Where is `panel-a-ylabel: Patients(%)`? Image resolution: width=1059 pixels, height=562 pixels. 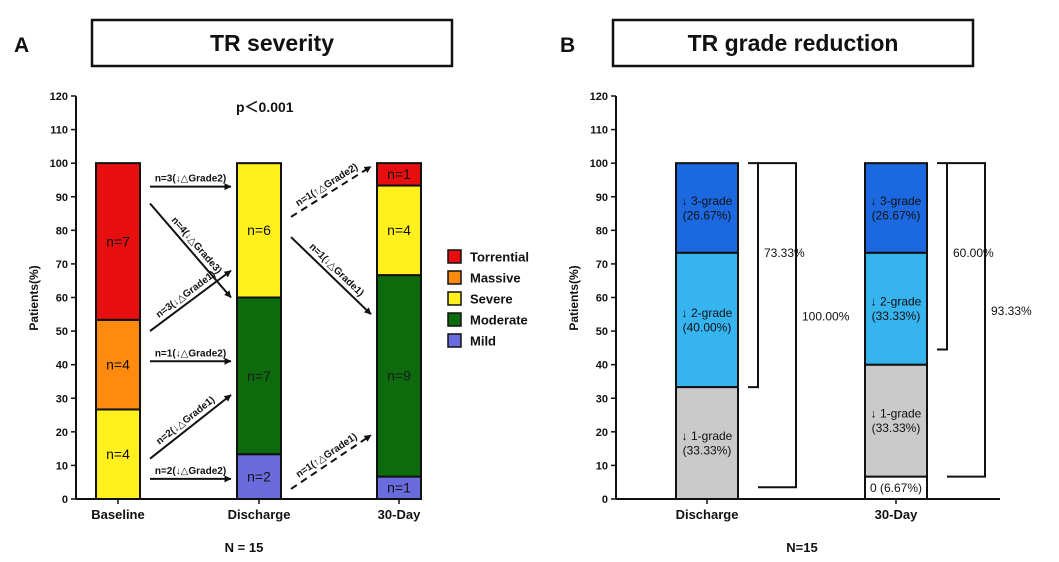
panel-a-ylabel: Patients(%) is located at coordinates (34, 297).